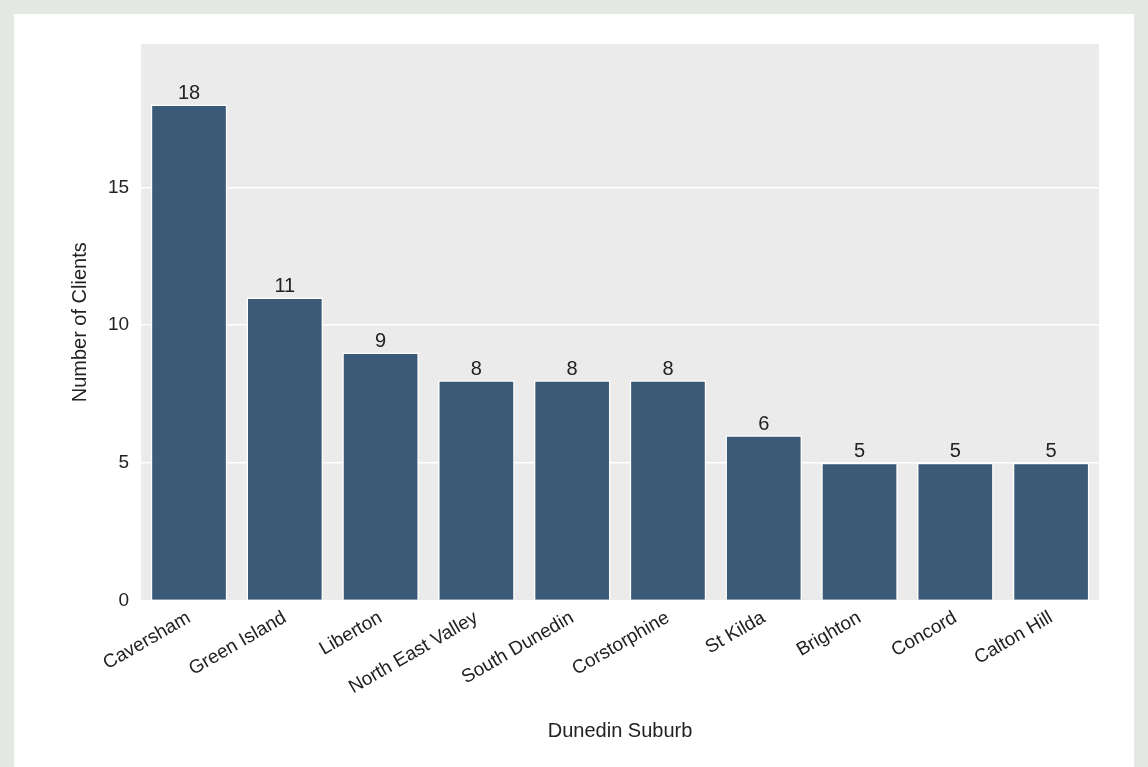  I want to click on x-axis-title: Dunedin Suburb, so click(620, 729).